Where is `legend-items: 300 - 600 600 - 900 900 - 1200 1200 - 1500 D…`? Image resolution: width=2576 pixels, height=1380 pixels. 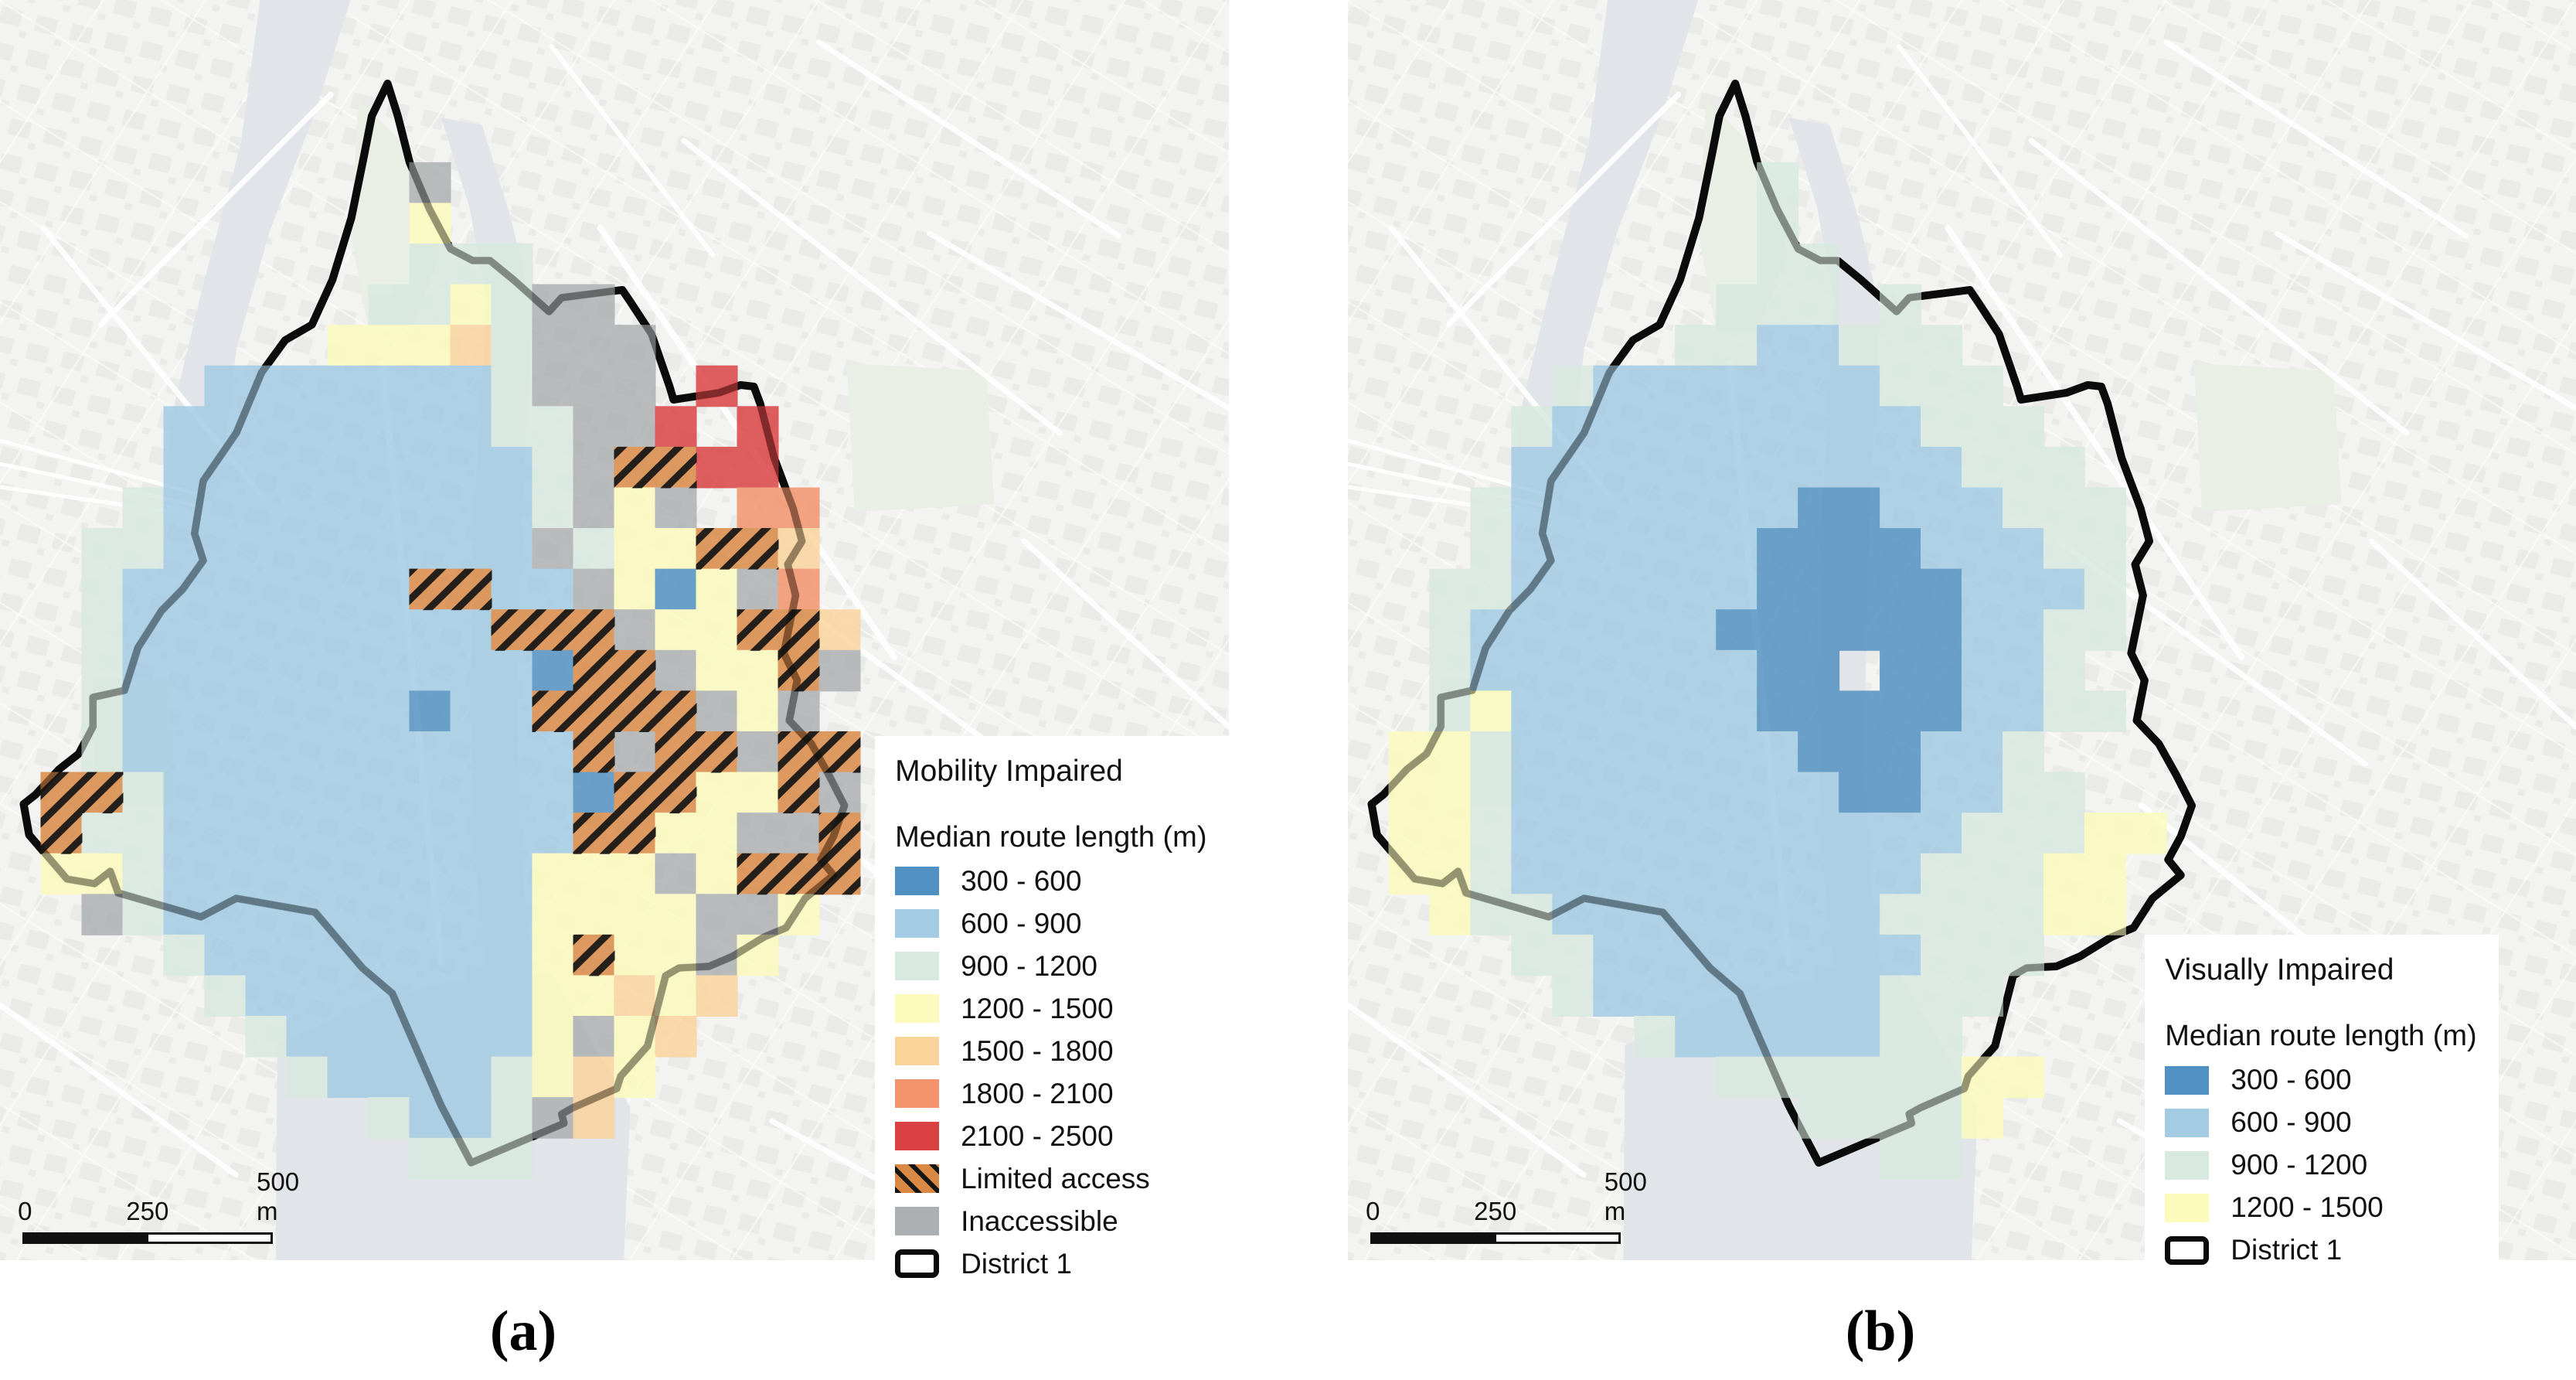 legend-items: 300 - 600 600 - 900 900 - 1200 1200 - 1500 D… is located at coordinates (2320, 1165).